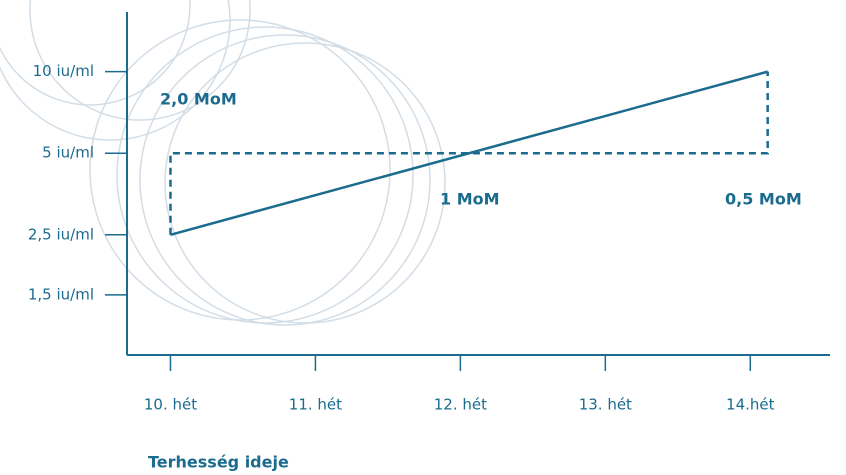  What do you see at coordinates (470, 199) in the screenshot?
I see `annotation: 1 MoM` at bounding box center [470, 199].